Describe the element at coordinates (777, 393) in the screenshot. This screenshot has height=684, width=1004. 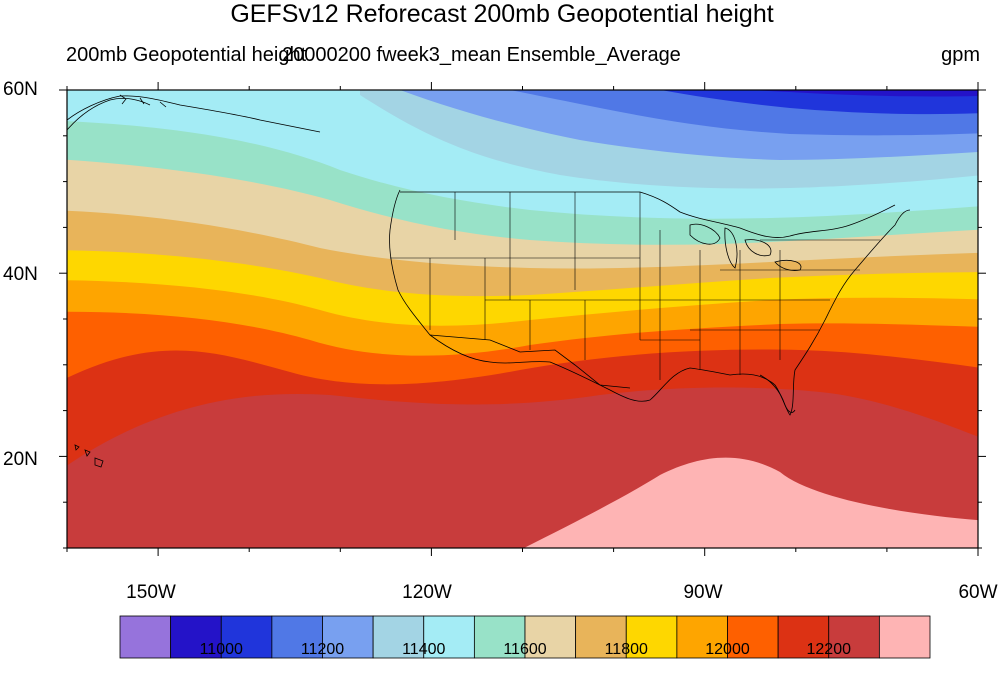
I see `florida-peninsula` at that location.